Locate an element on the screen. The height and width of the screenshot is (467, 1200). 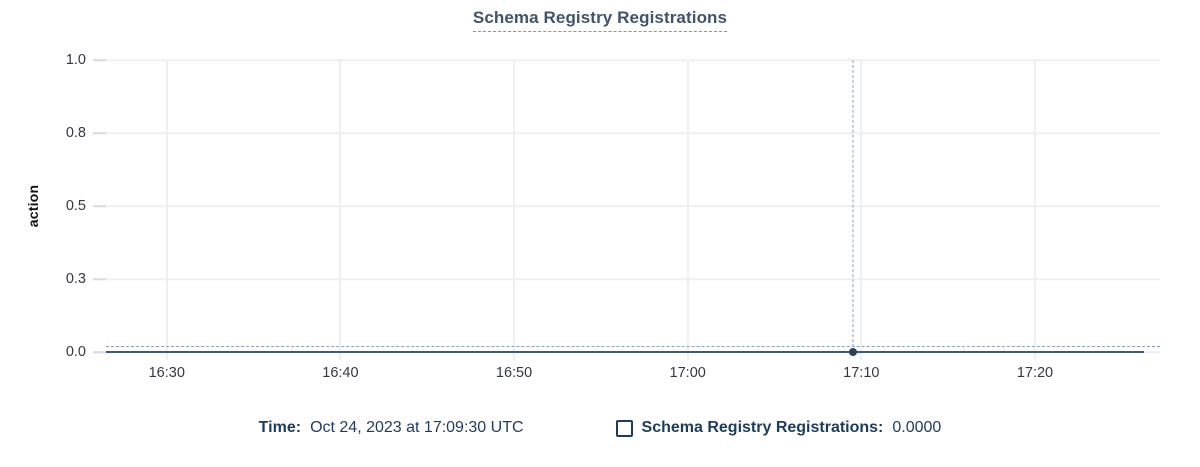
y-tick-label: 0.3 is located at coordinates (75, 279).